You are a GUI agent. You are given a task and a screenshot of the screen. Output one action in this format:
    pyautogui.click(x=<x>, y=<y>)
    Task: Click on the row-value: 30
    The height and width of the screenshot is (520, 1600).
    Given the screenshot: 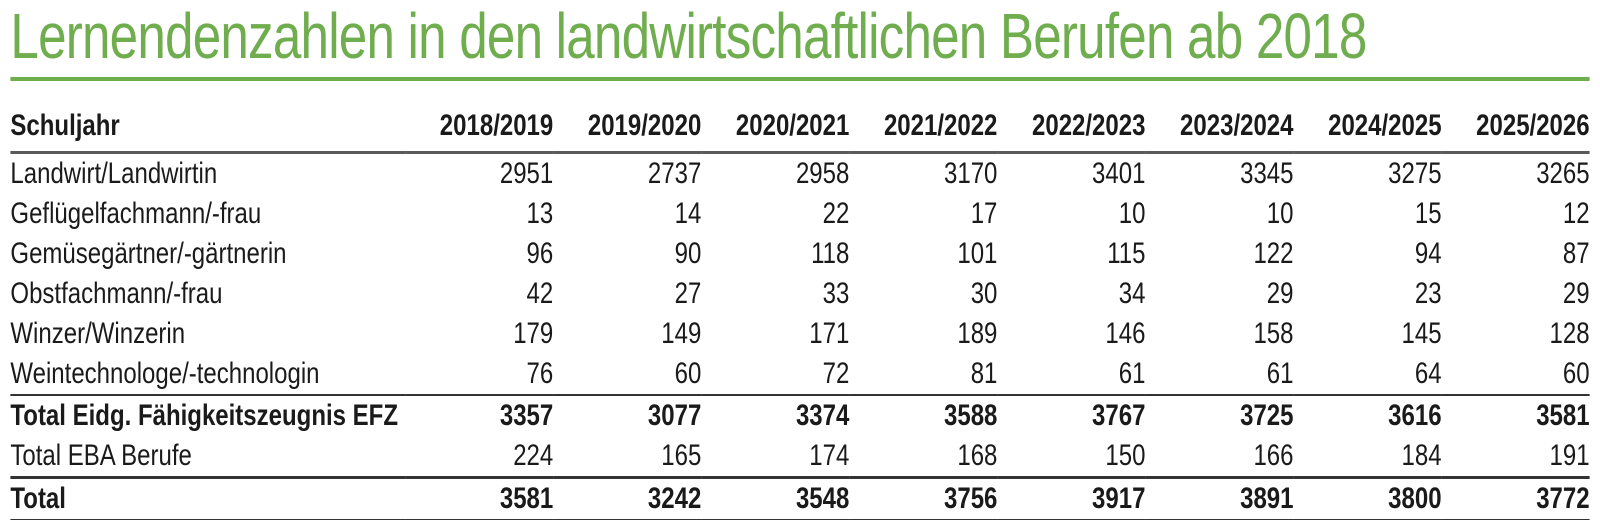 What is the action you would take?
    pyautogui.click(x=984, y=293)
    